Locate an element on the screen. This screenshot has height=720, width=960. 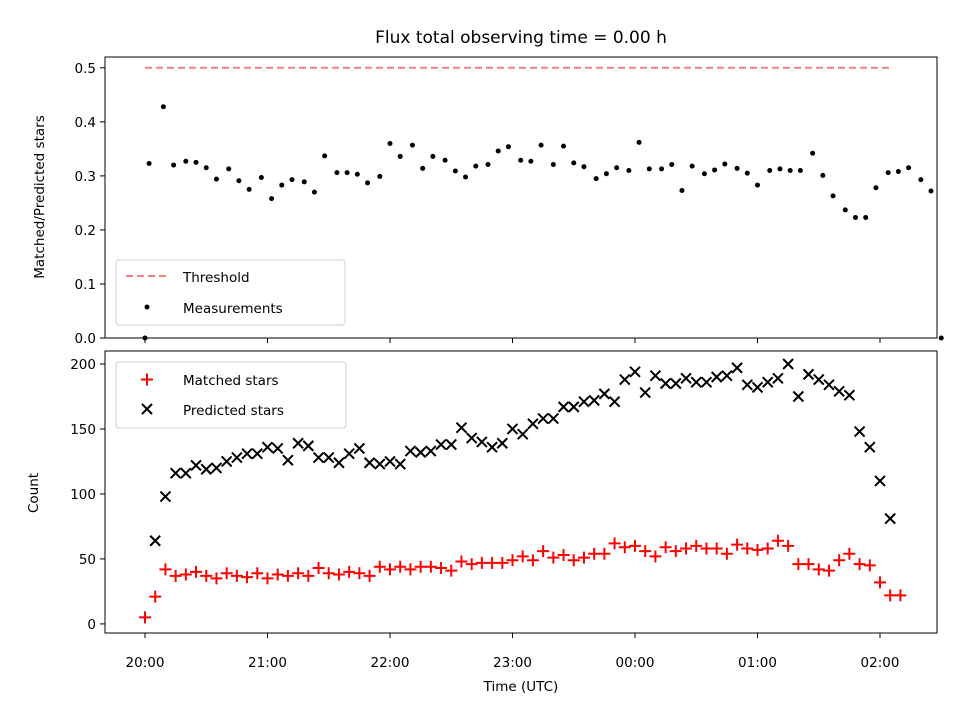
matched-legend-swatch is located at coordinates (147, 379).